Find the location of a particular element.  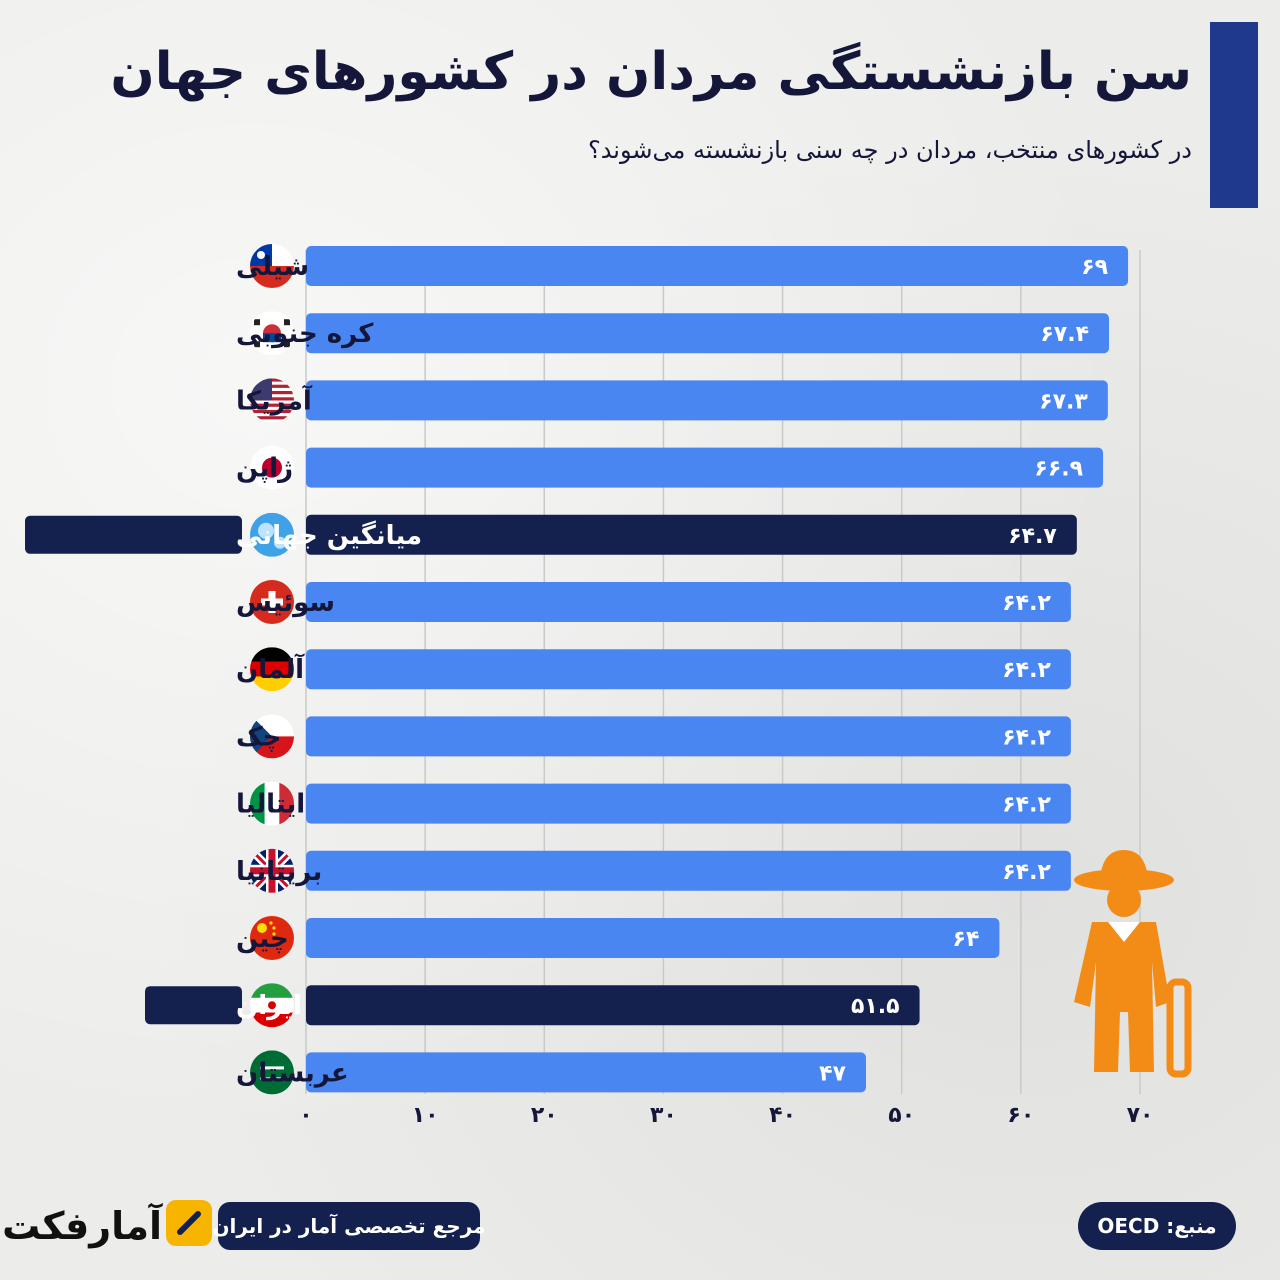

category-label: ایتالیا is located at coordinates (270, 805).